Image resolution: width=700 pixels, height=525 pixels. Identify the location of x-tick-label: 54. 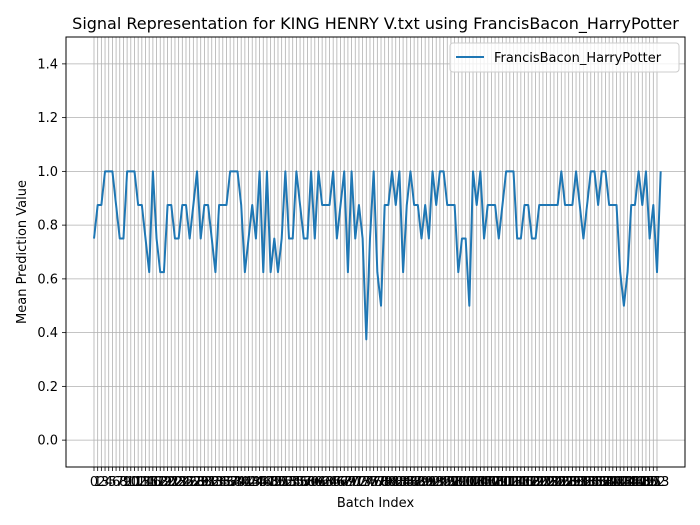
(292, 482).